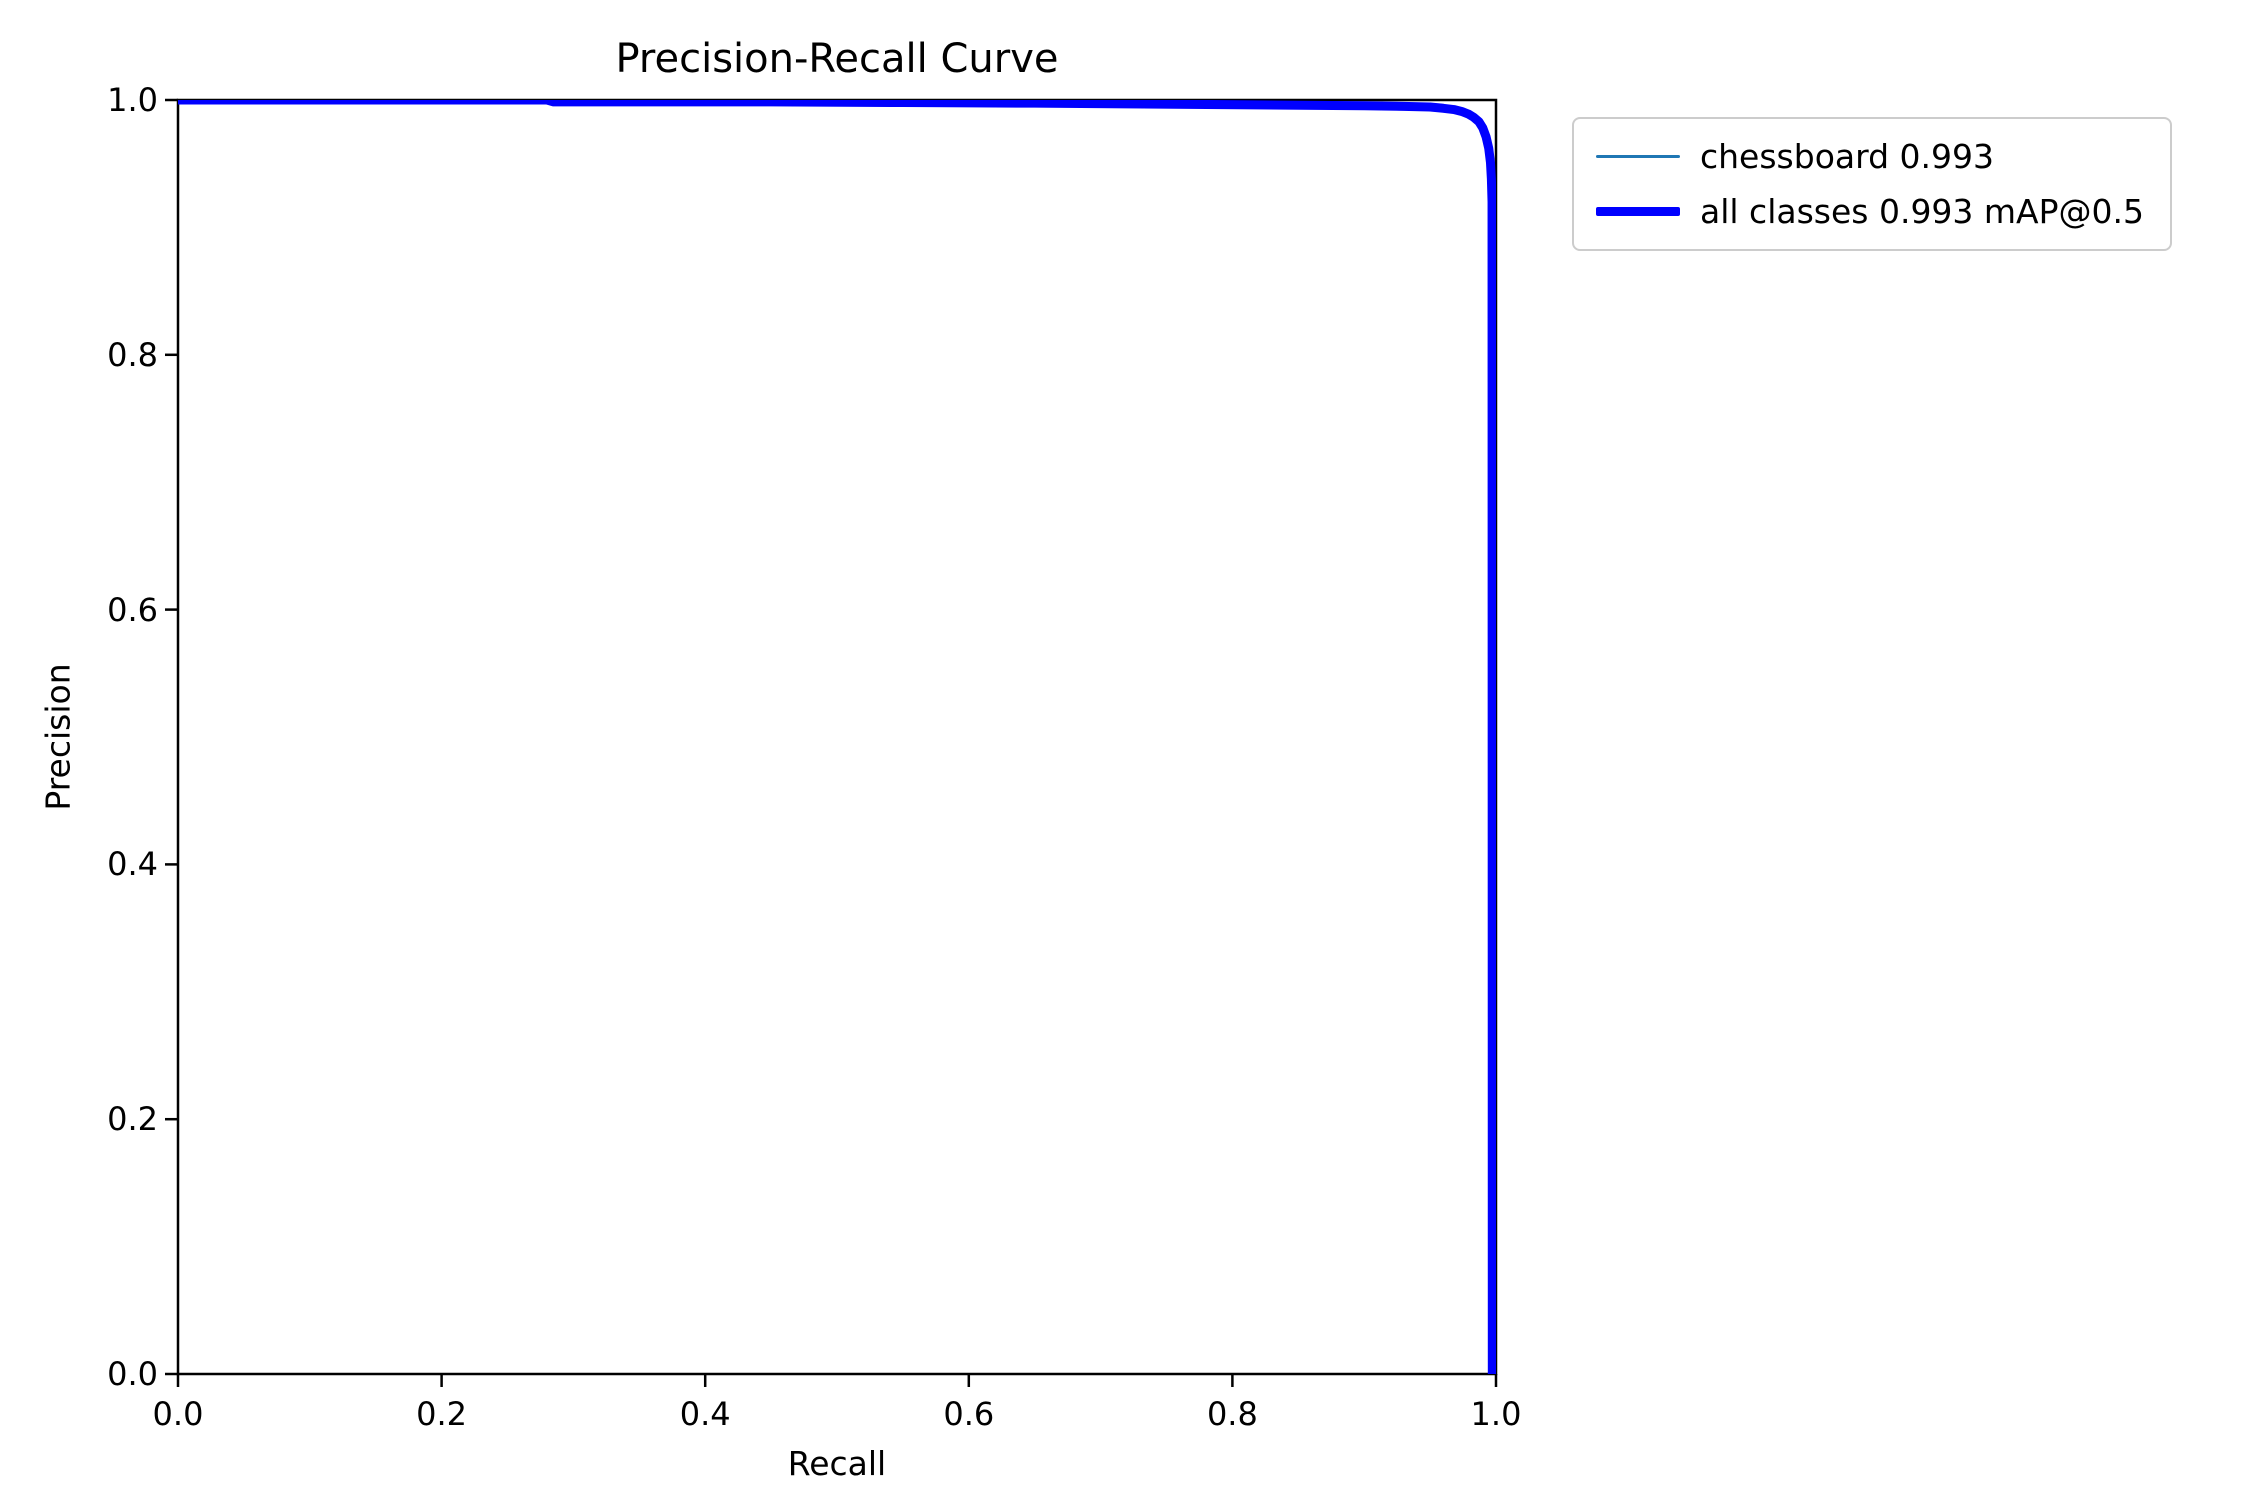 The image size is (2250, 1500). I want to click on legend-label-all-classes: all classes 0.993 mAP@0.5, so click(1922, 211).